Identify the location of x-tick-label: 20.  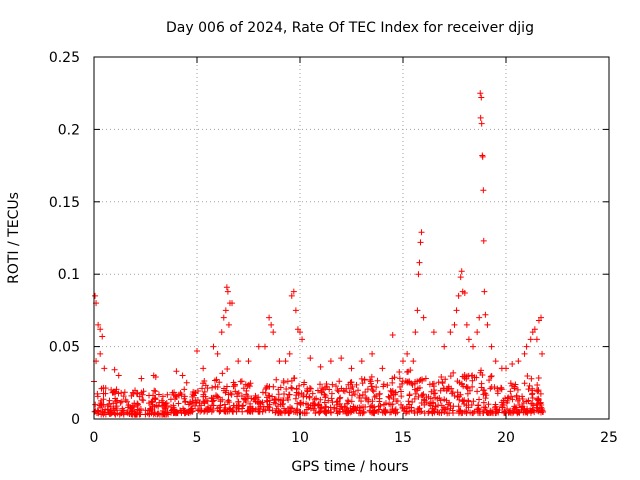
(506, 438).